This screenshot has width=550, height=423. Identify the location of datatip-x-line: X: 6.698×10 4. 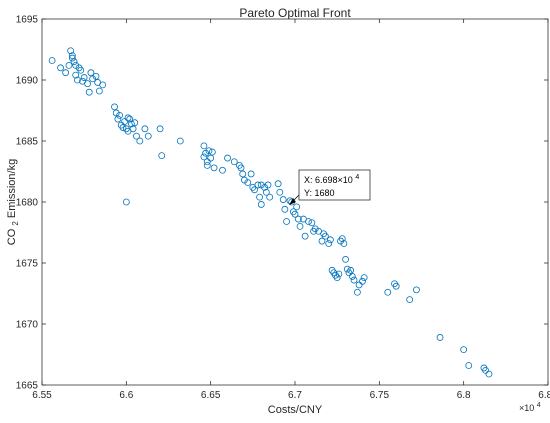
(331, 179).